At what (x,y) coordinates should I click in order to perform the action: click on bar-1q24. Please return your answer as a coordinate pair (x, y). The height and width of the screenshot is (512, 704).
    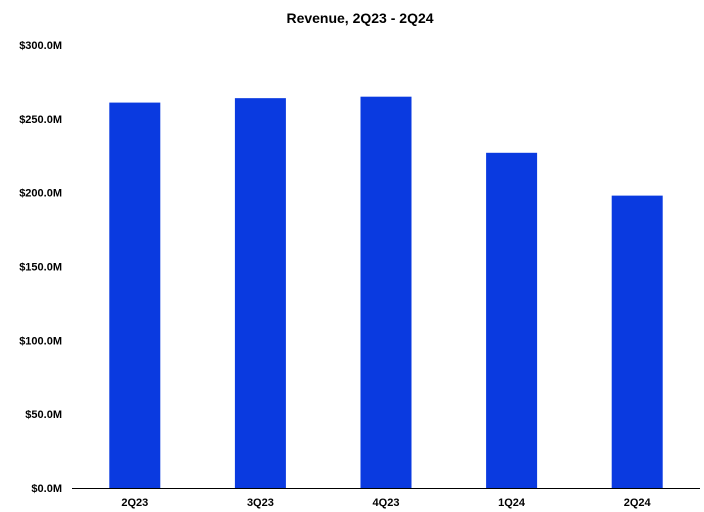
    Looking at the image, I should click on (512, 320).